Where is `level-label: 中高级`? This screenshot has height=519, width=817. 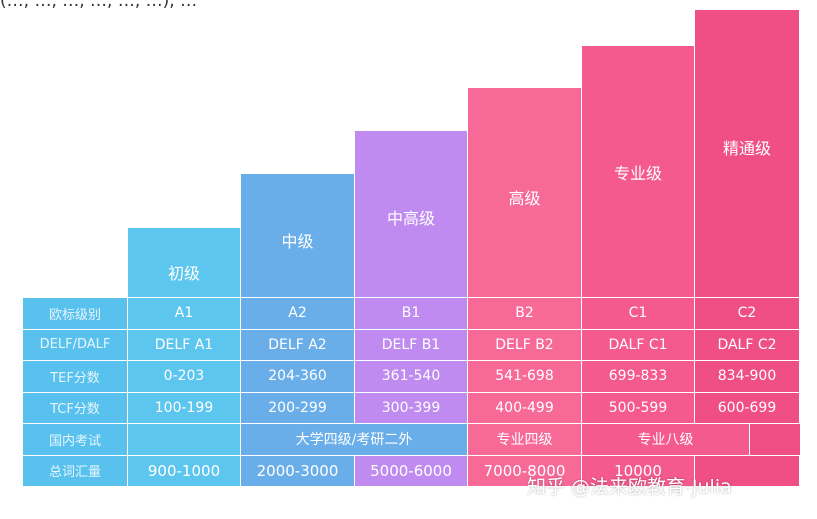 level-label: 中高级 is located at coordinates (410, 218).